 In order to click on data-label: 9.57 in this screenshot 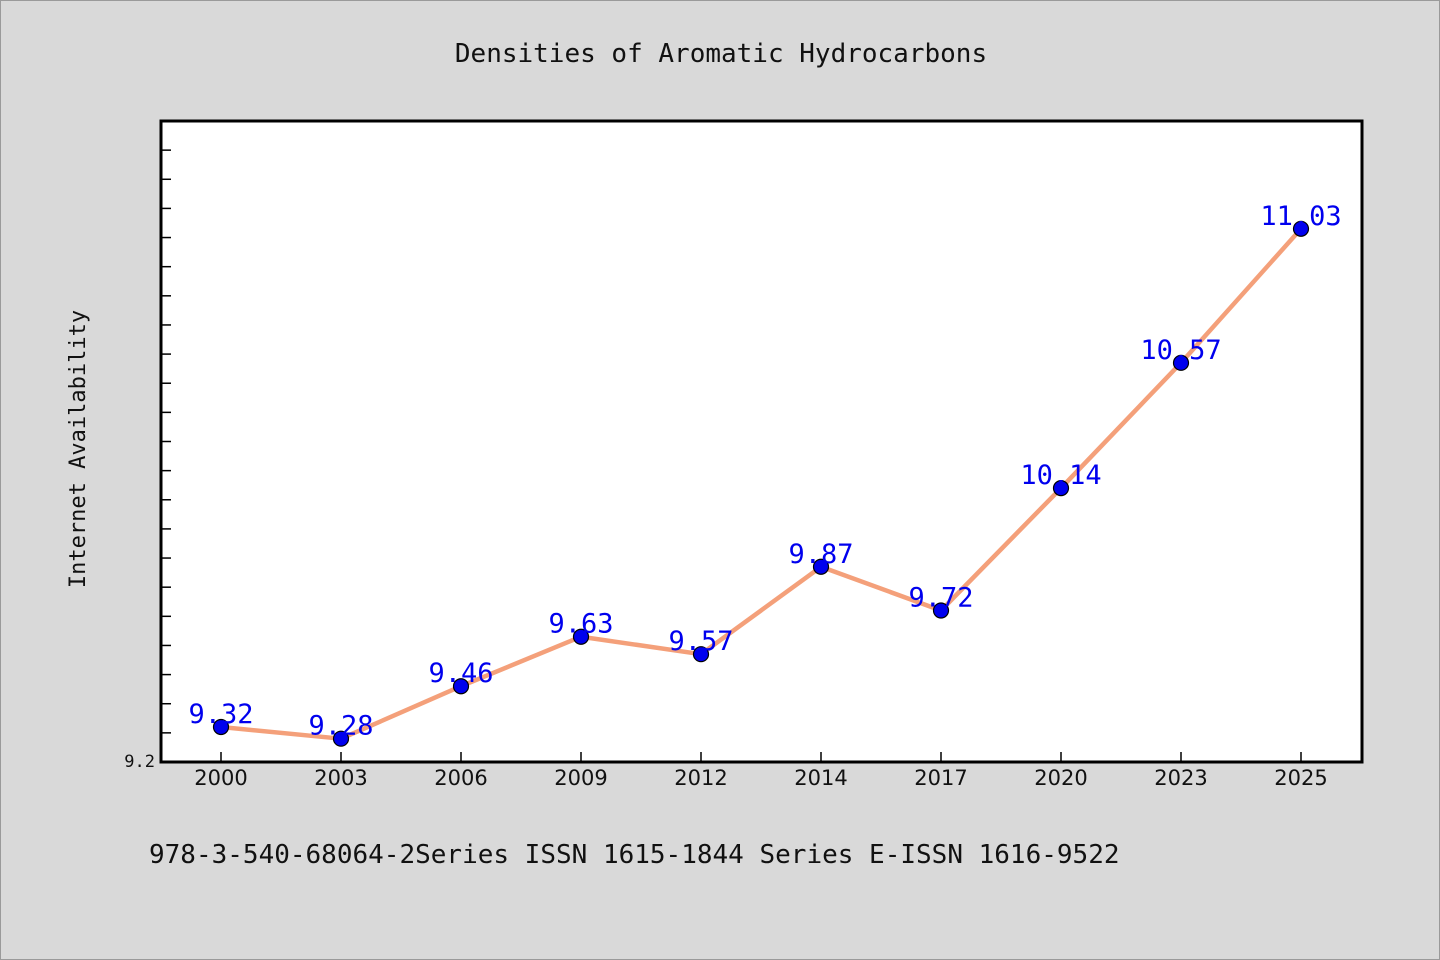, I will do `click(700, 641)`.